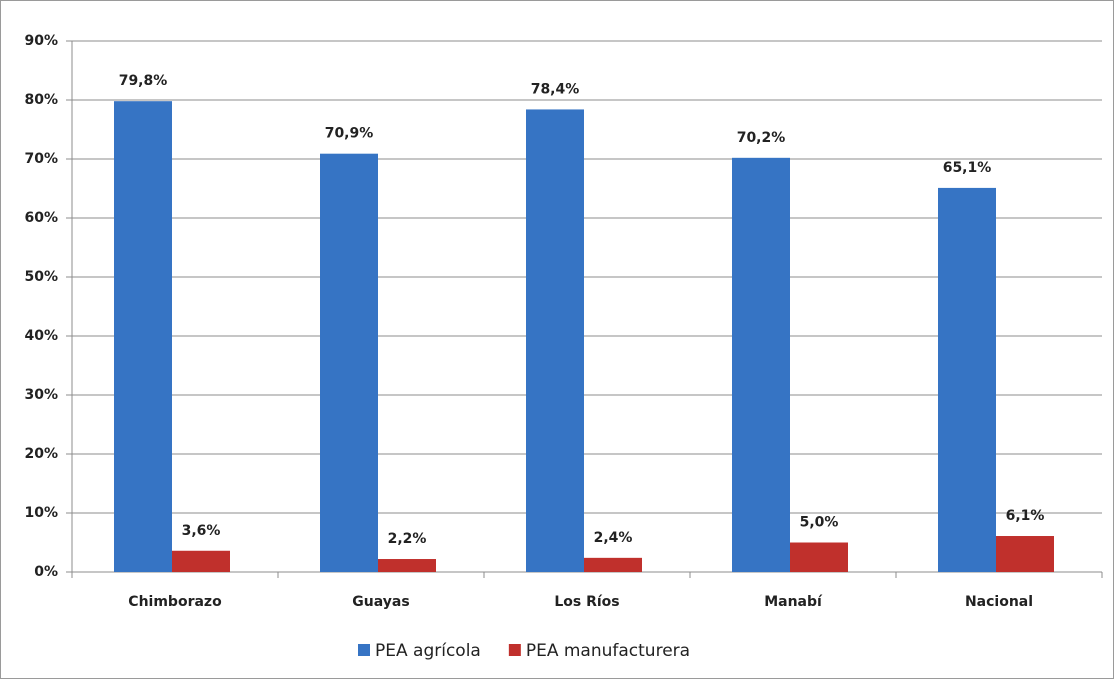 This screenshot has width=1114, height=679. Describe the element at coordinates (349, 134) in the screenshot. I see `value-label: 70,9%` at that location.